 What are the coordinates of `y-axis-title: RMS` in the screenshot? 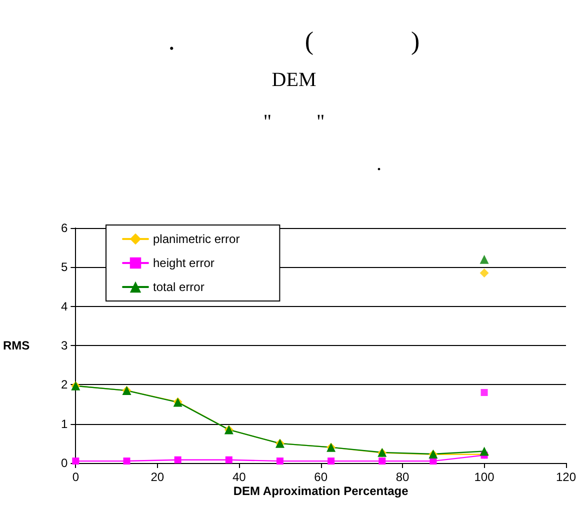 It's located at (16, 345).